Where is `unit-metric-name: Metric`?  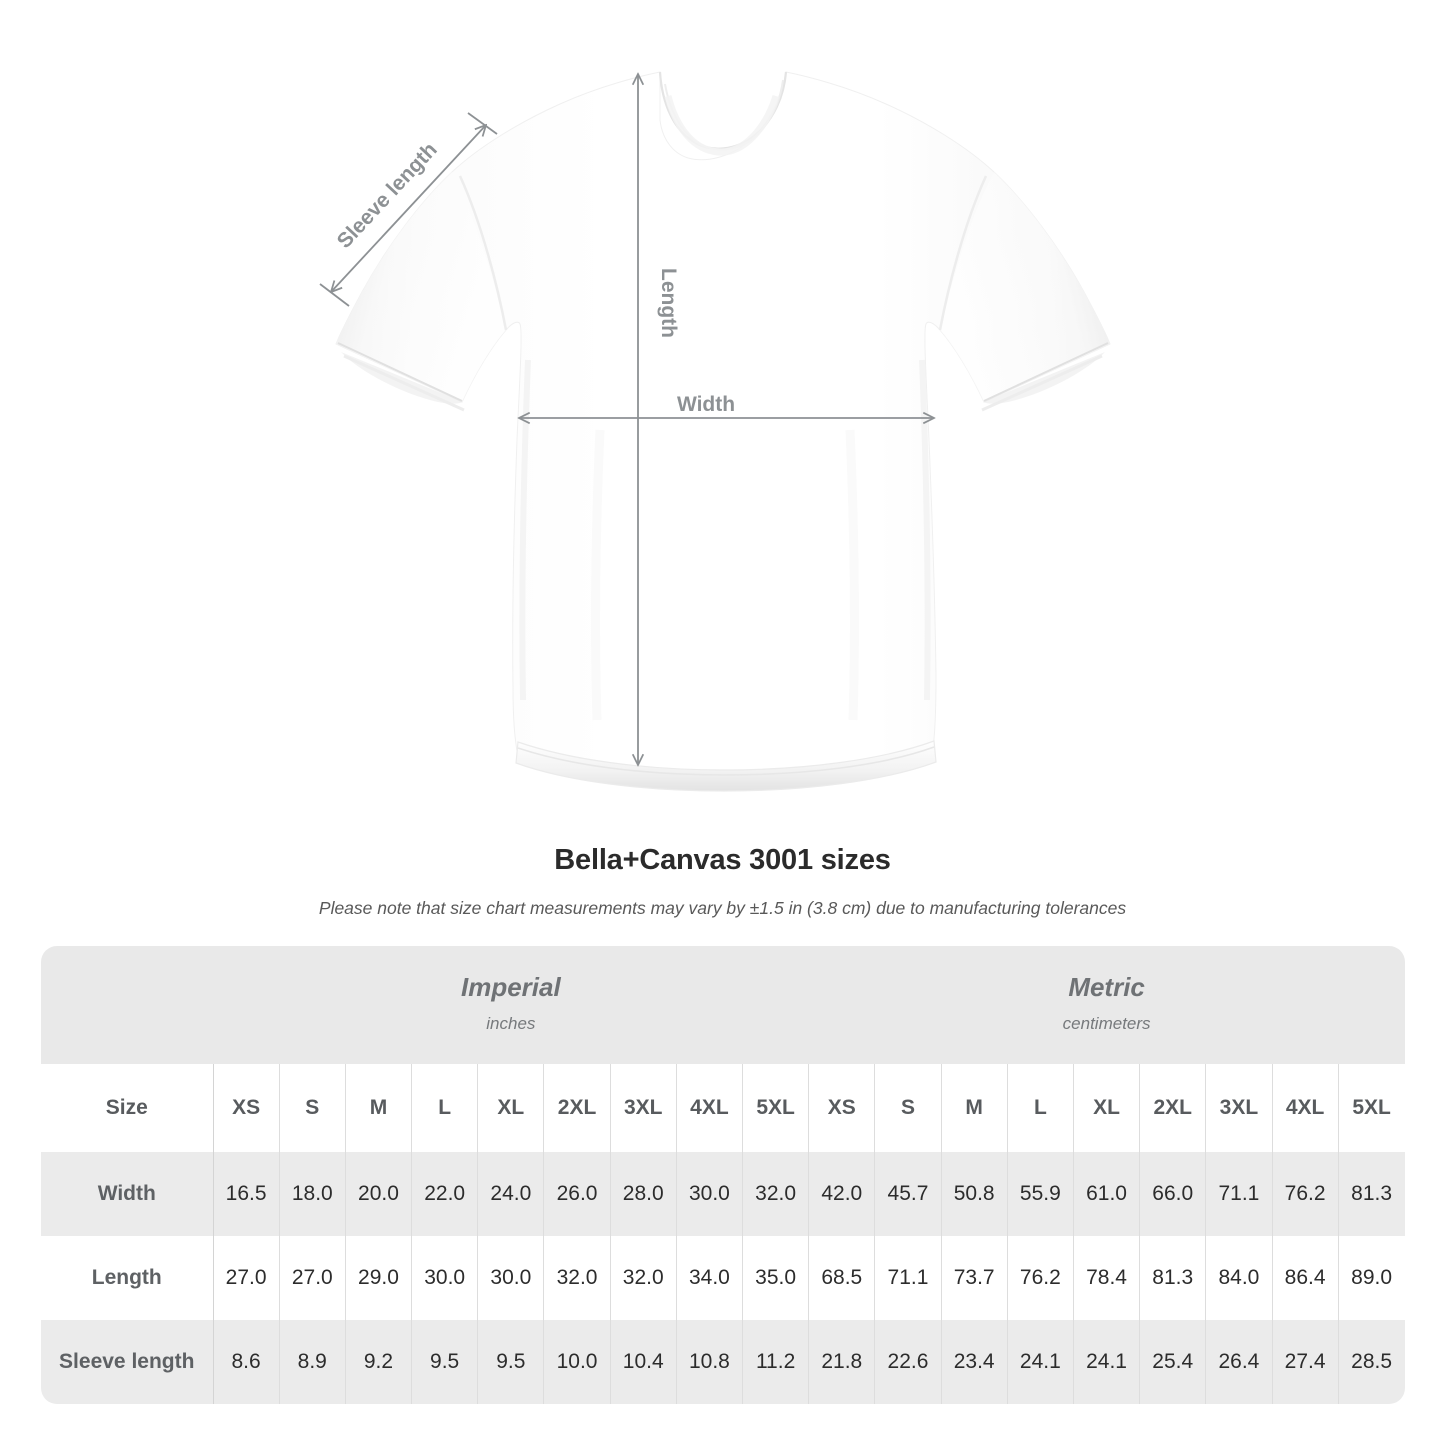 unit-metric-name: Metric is located at coordinates (1106, 987).